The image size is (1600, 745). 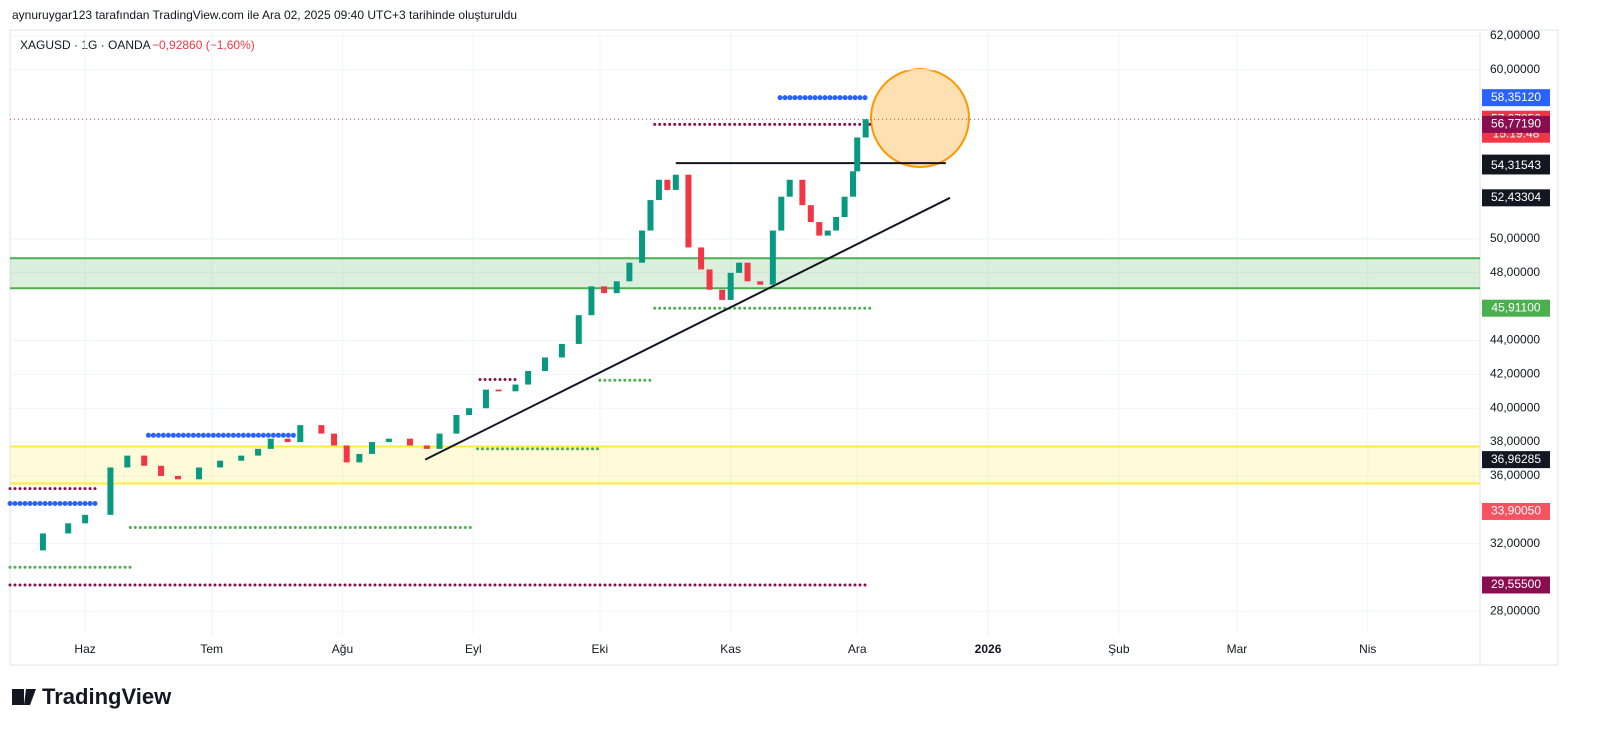 What do you see at coordinates (1515, 238) in the screenshot?
I see `y-tick-label: 50,00000` at bounding box center [1515, 238].